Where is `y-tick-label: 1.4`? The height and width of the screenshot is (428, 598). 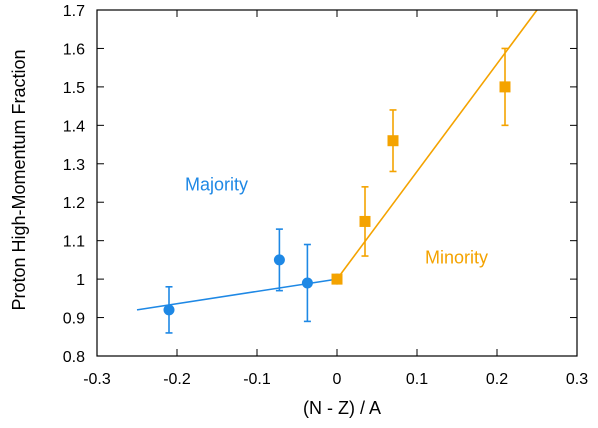
y-tick-label: 1.4 is located at coordinates (74, 126).